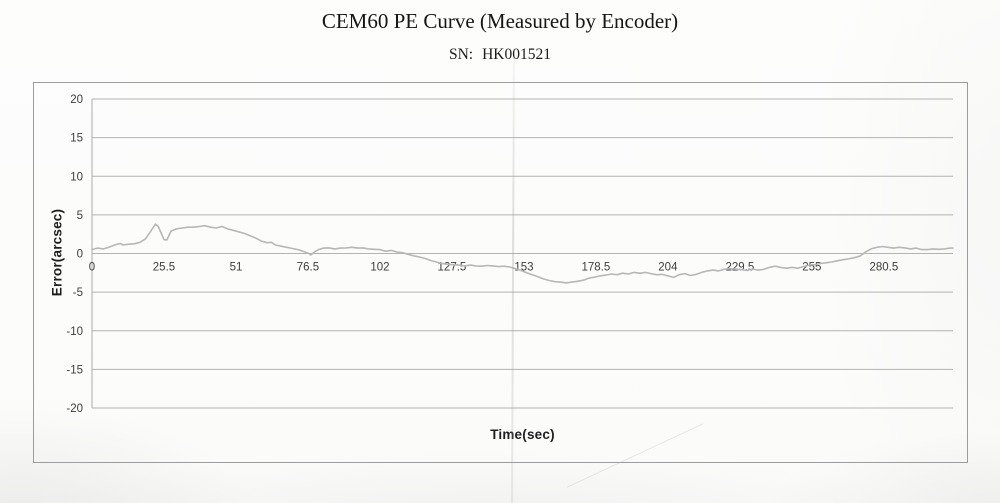 This screenshot has width=1000, height=503. Describe the element at coordinates (164, 268) in the screenshot. I see `svg-text: 25.5` at that location.